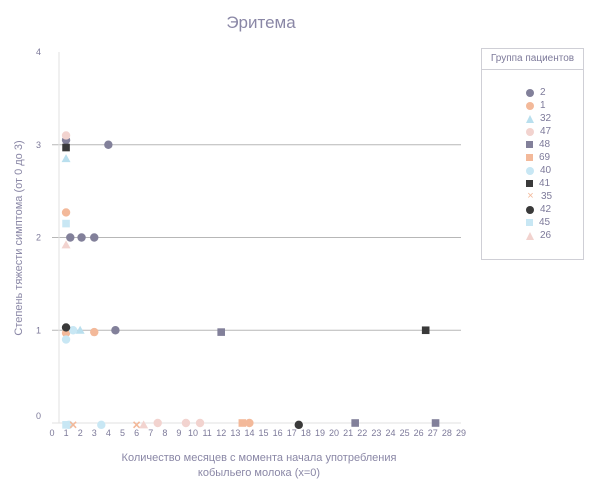  What do you see at coordinates (539, 209) in the screenshot?
I see `legend-item: 42` at bounding box center [539, 209].